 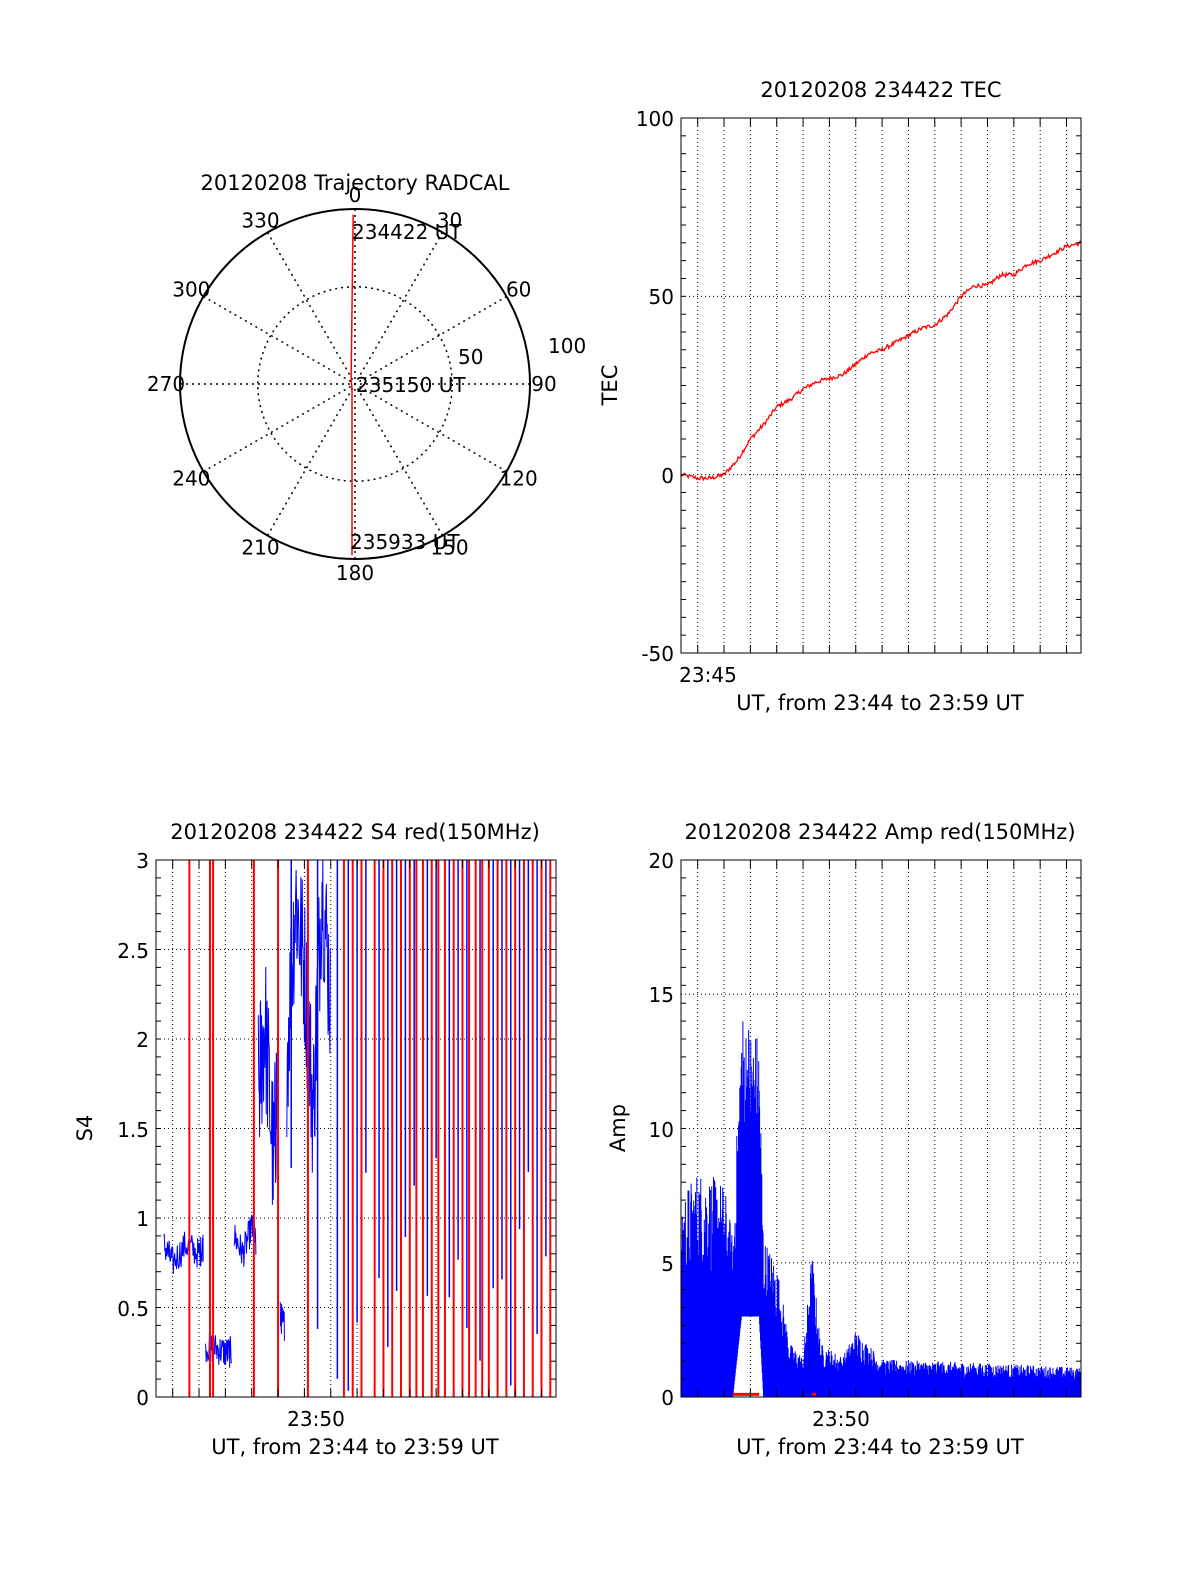 What do you see at coordinates (667, 476) in the screenshot?
I see `tec-ytick-0: 0` at bounding box center [667, 476].